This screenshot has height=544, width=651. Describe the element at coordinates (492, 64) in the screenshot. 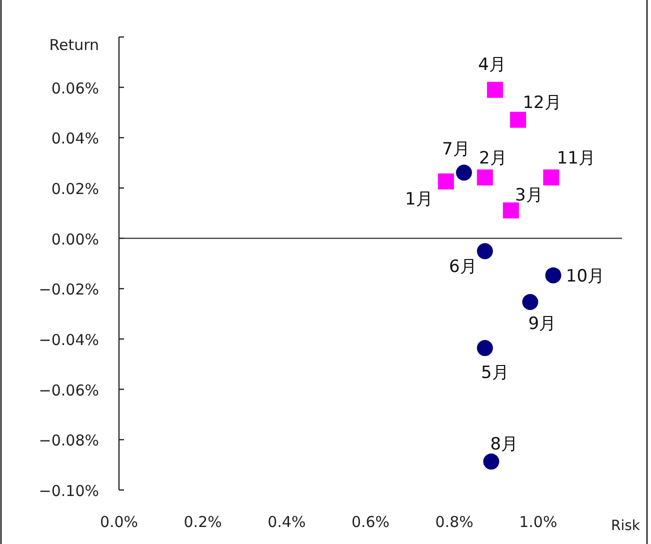

I see `annotation: 4月` at that location.